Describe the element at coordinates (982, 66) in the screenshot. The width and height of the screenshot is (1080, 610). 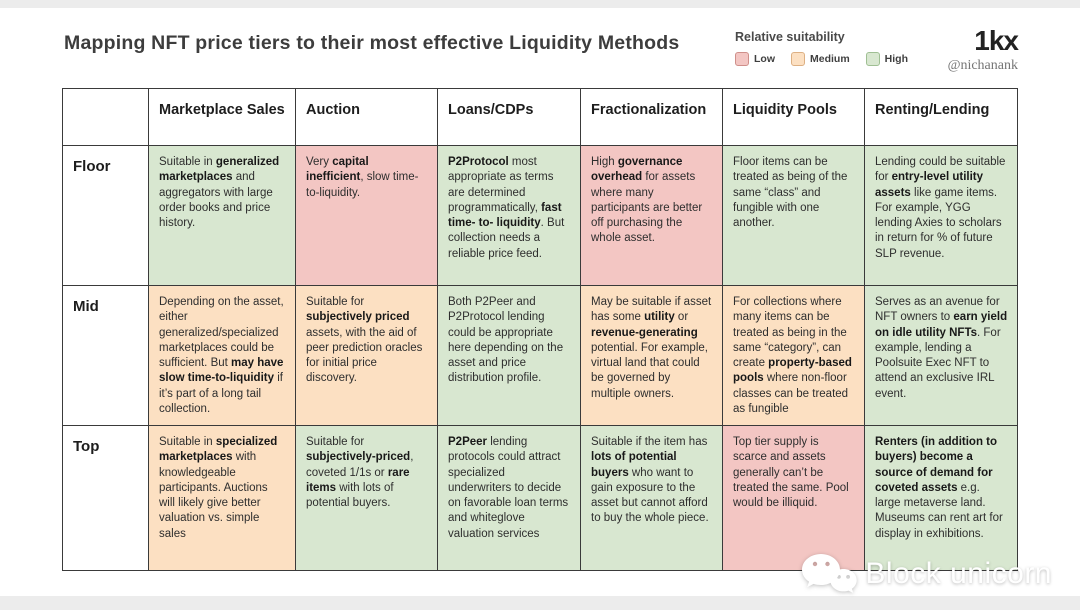
I see `author-handle: @nichanank` at that location.